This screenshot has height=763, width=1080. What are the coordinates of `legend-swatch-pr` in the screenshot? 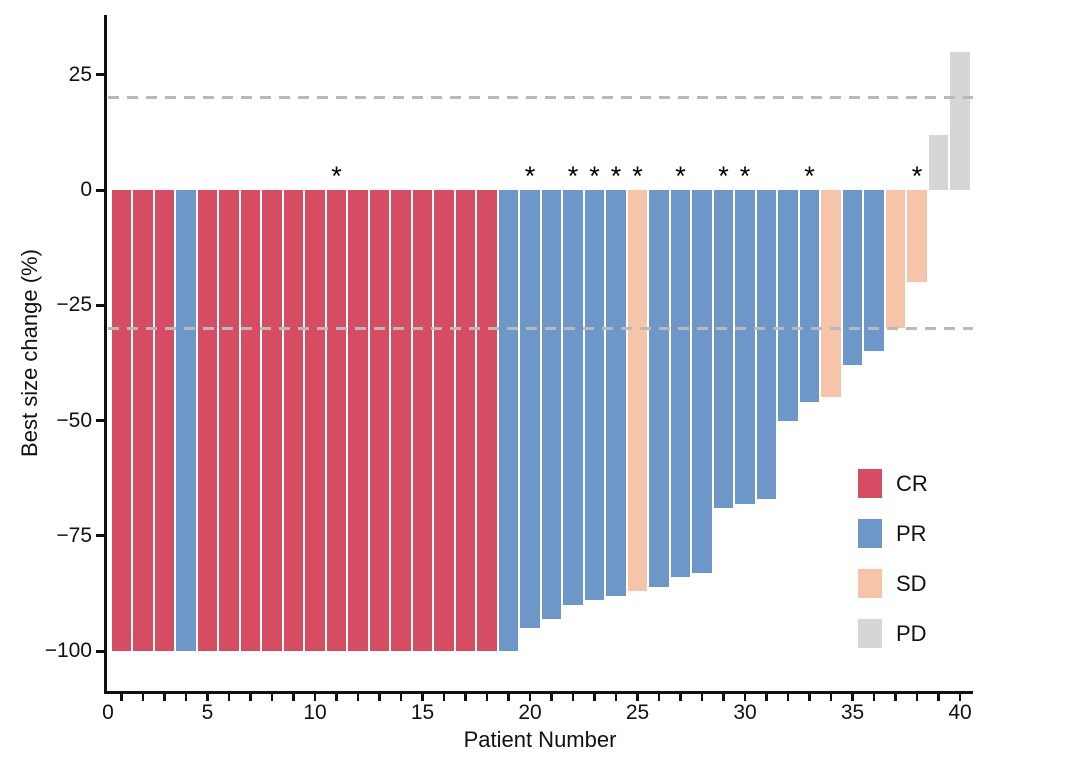 It's located at (870, 533).